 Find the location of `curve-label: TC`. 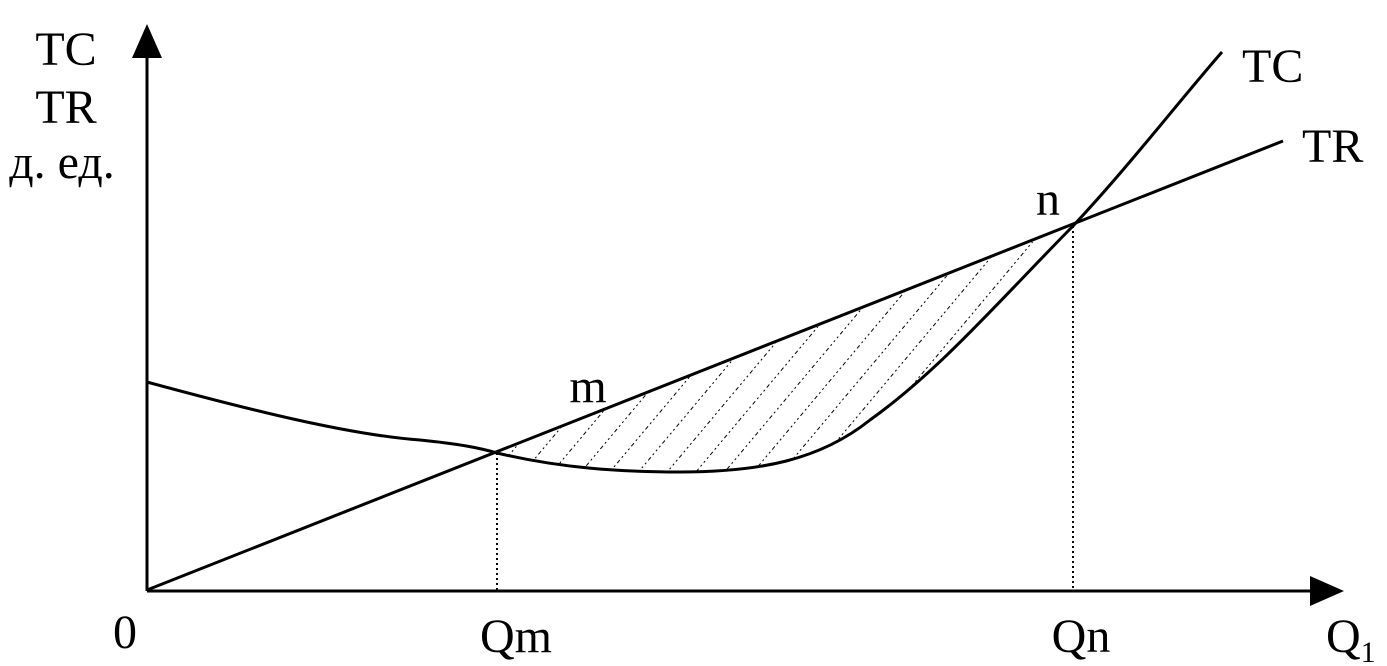

curve-label: TC is located at coordinates (1272, 66).